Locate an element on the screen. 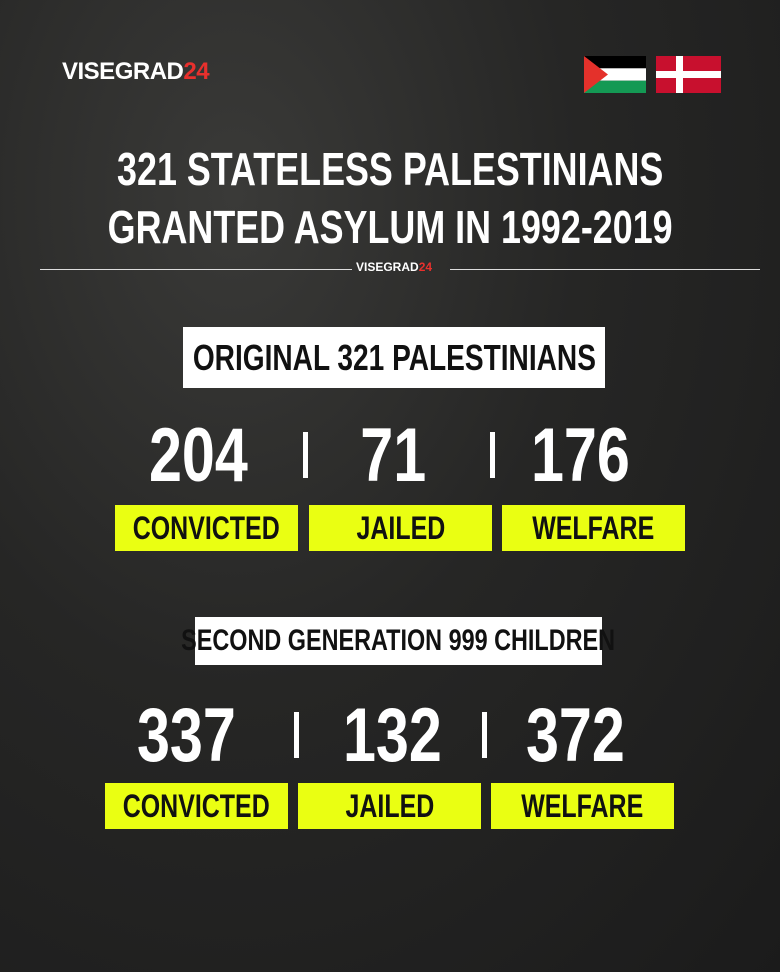 This screenshot has width=780, height=972. small-logo: VISEGRAD24 is located at coordinates (394, 267).